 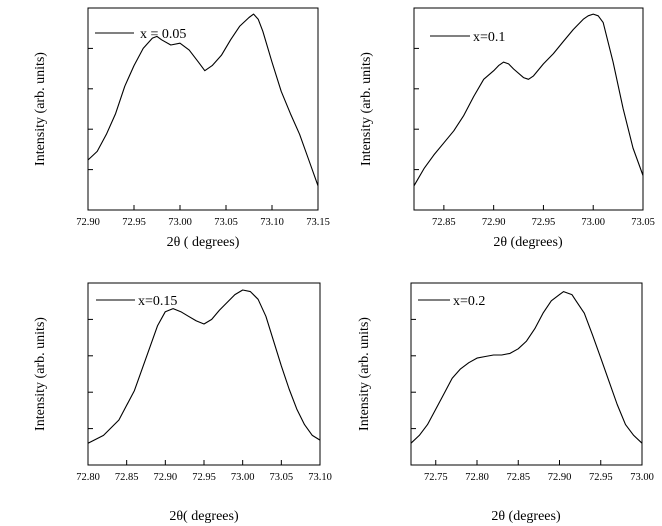 I want to click on x-axis-label: 2θ( degrees), so click(x=204, y=516).